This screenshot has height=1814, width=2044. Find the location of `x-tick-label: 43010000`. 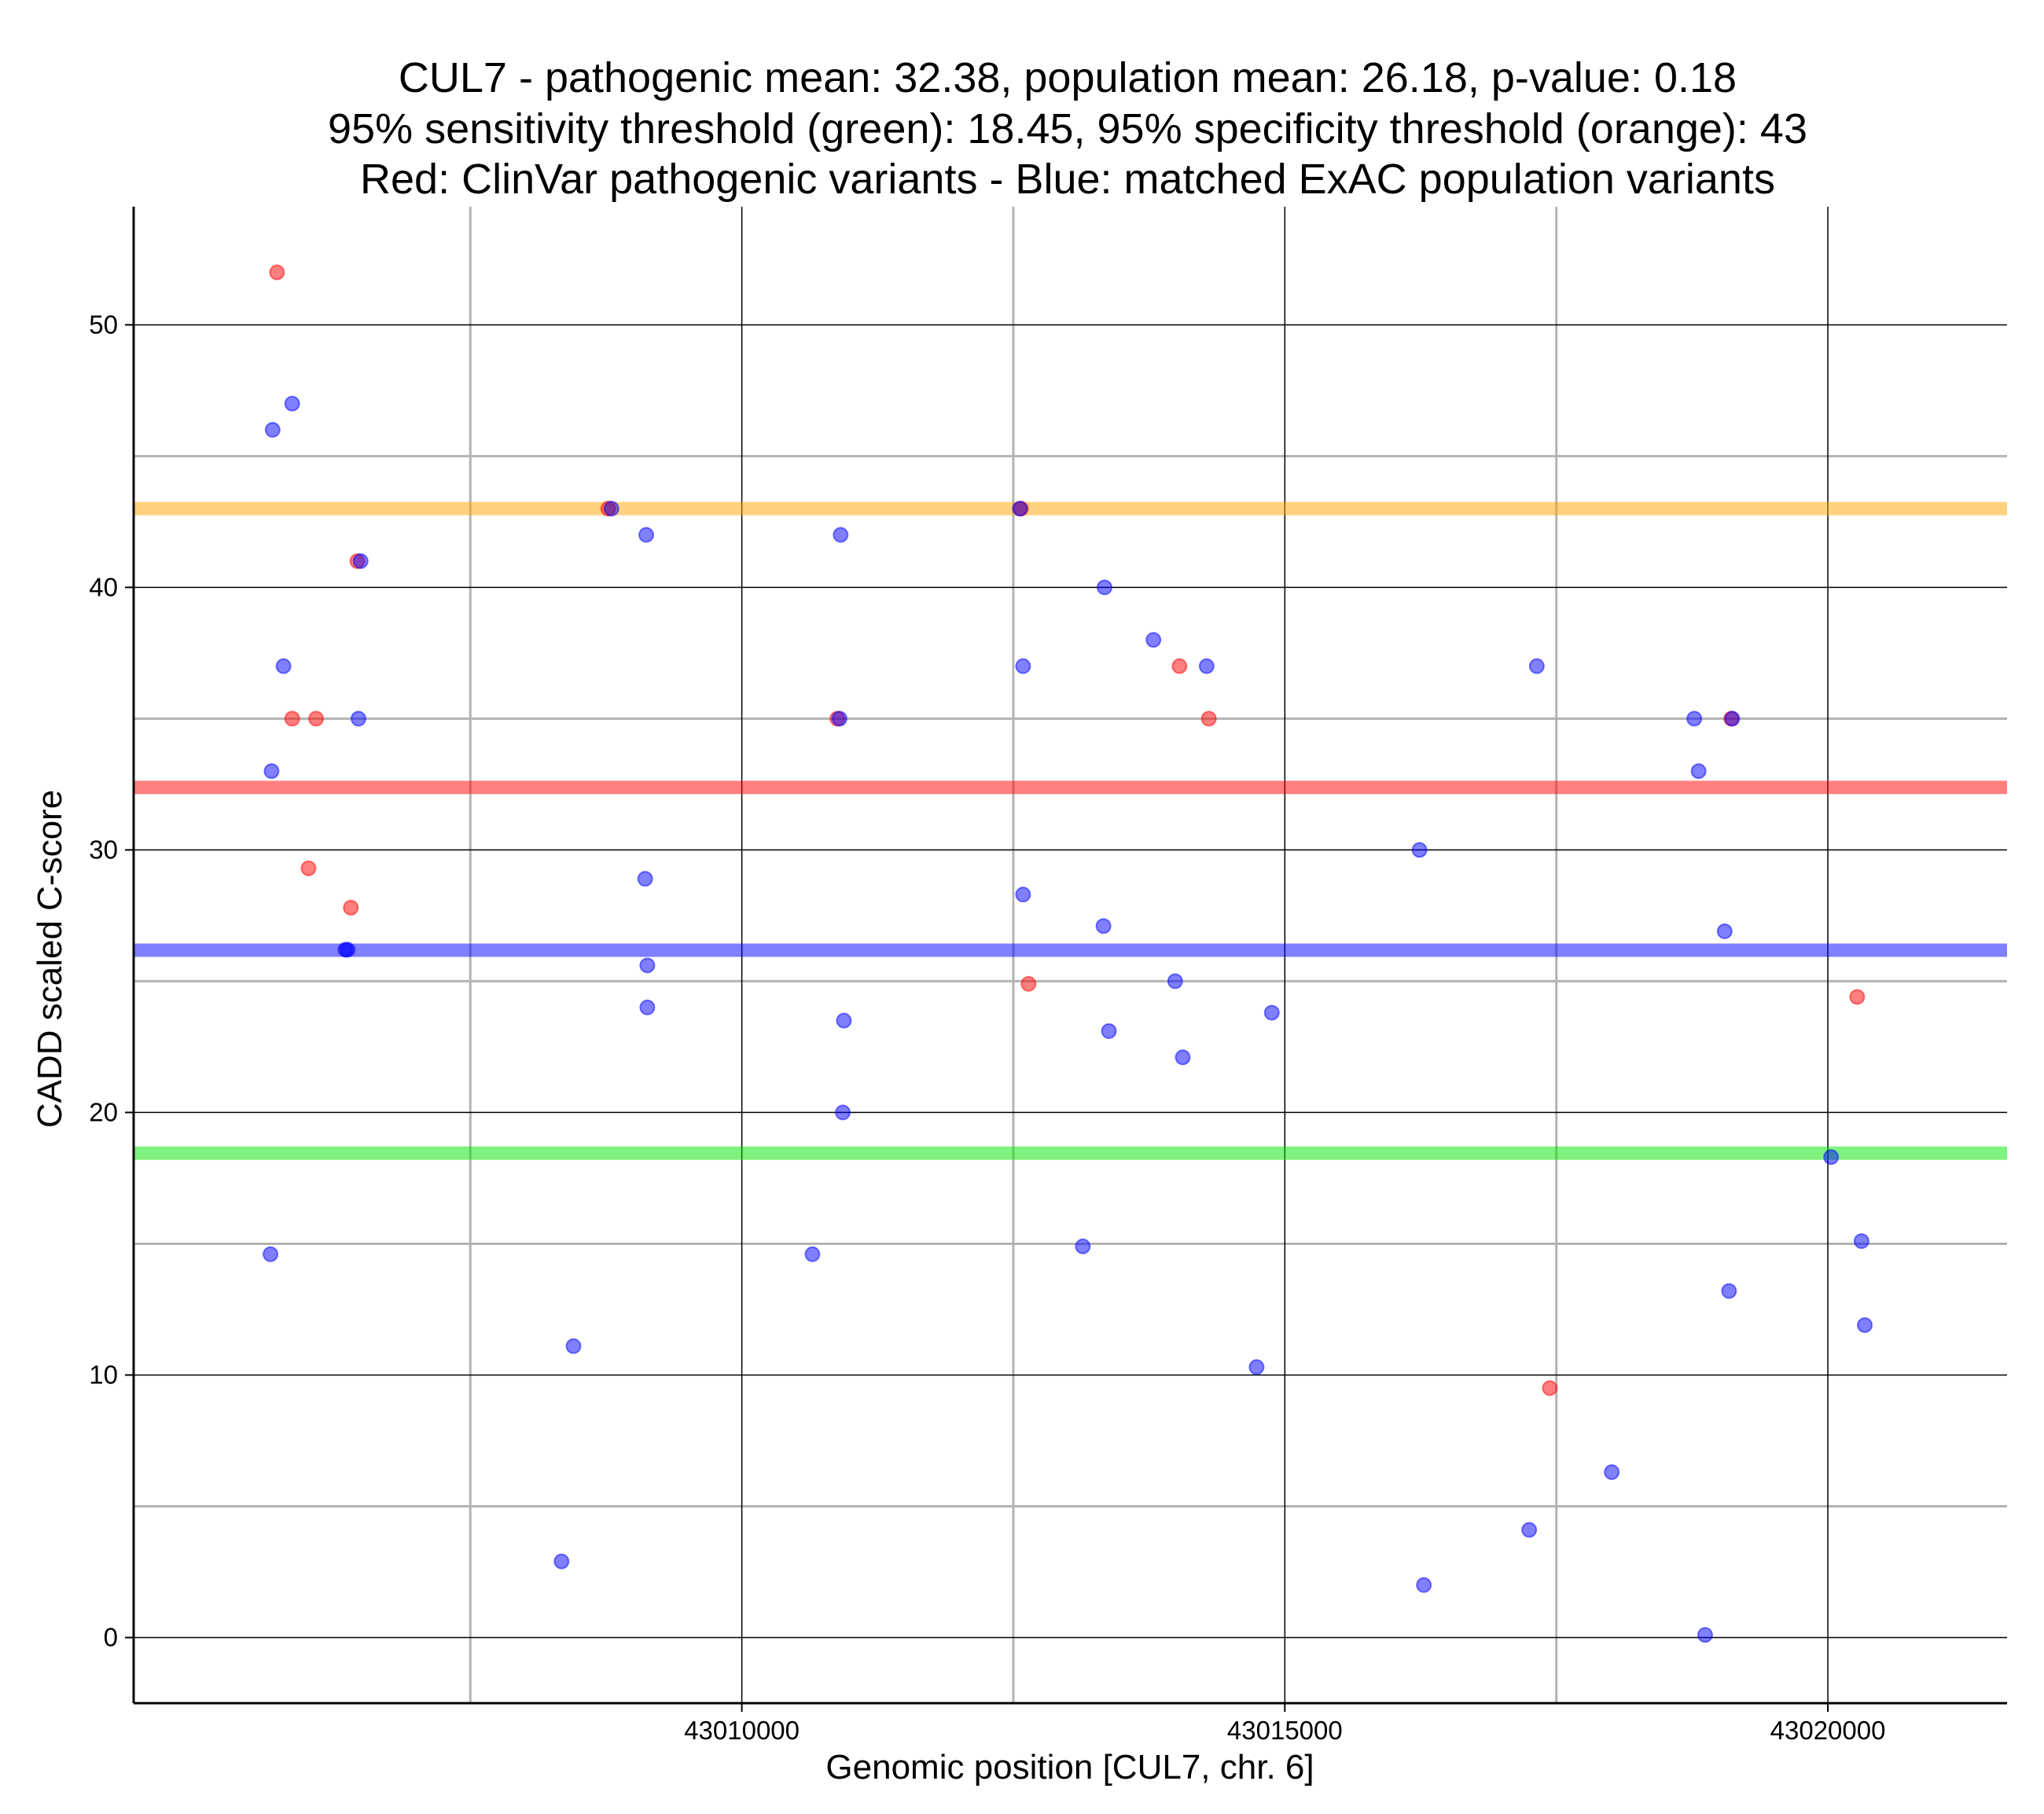

x-tick-label: 43010000 is located at coordinates (742, 1730).